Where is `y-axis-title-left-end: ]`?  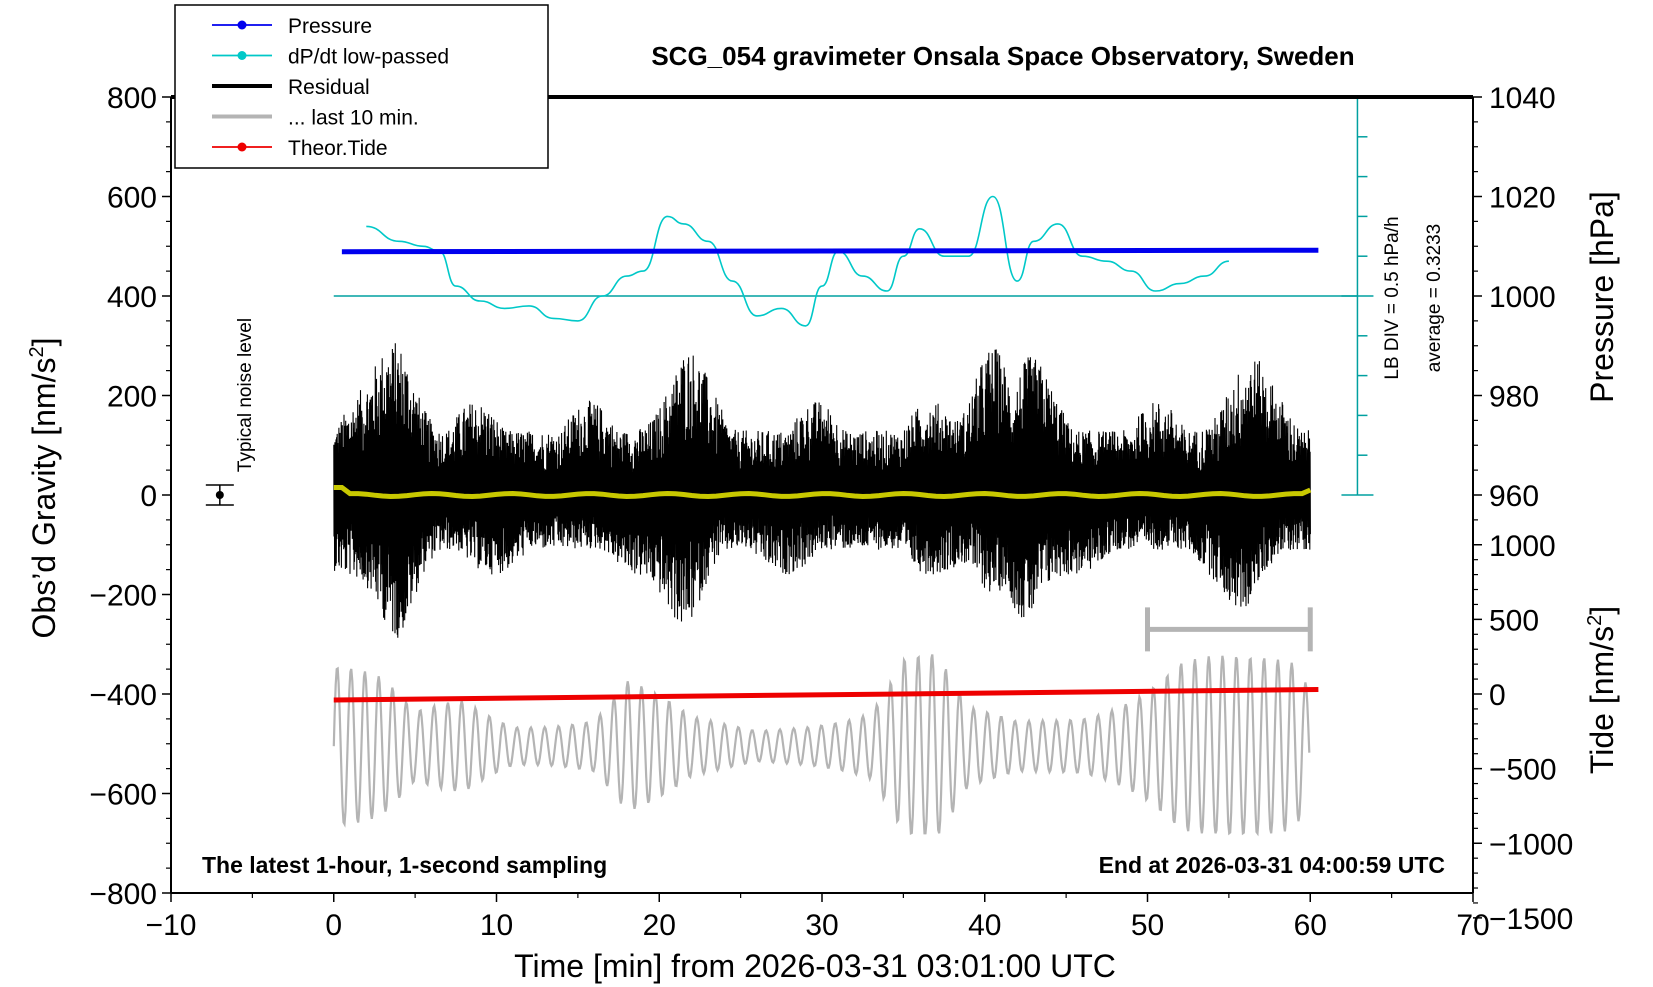 y-axis-title-left-end: ] is located at coordinates (44, 342).